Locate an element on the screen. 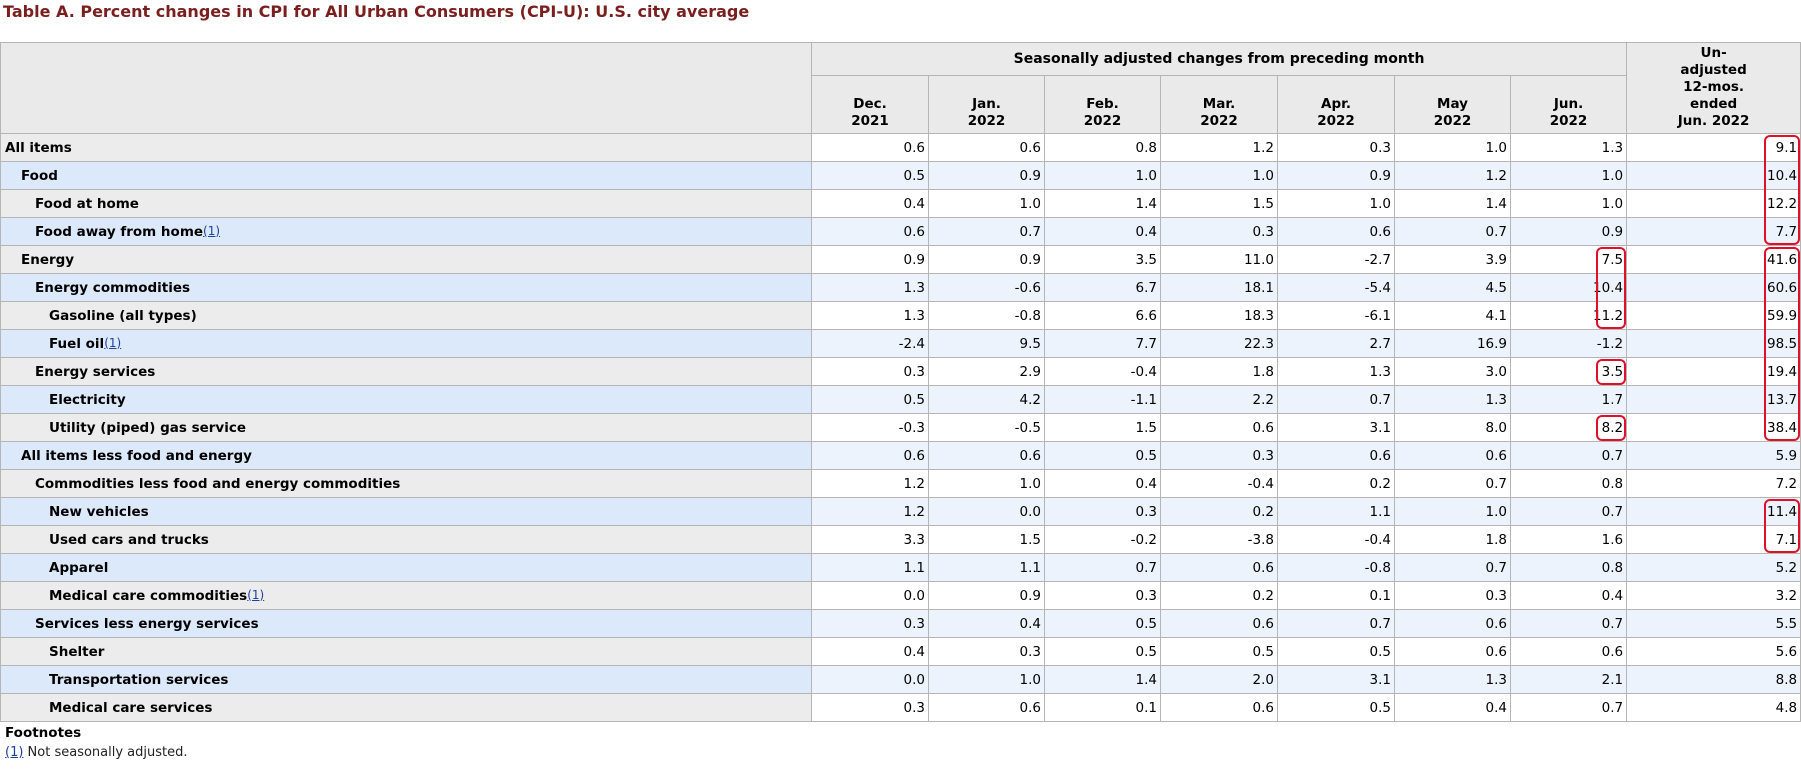  monthly-value-cell: 18.3 is located at coordinates (1219, 315).